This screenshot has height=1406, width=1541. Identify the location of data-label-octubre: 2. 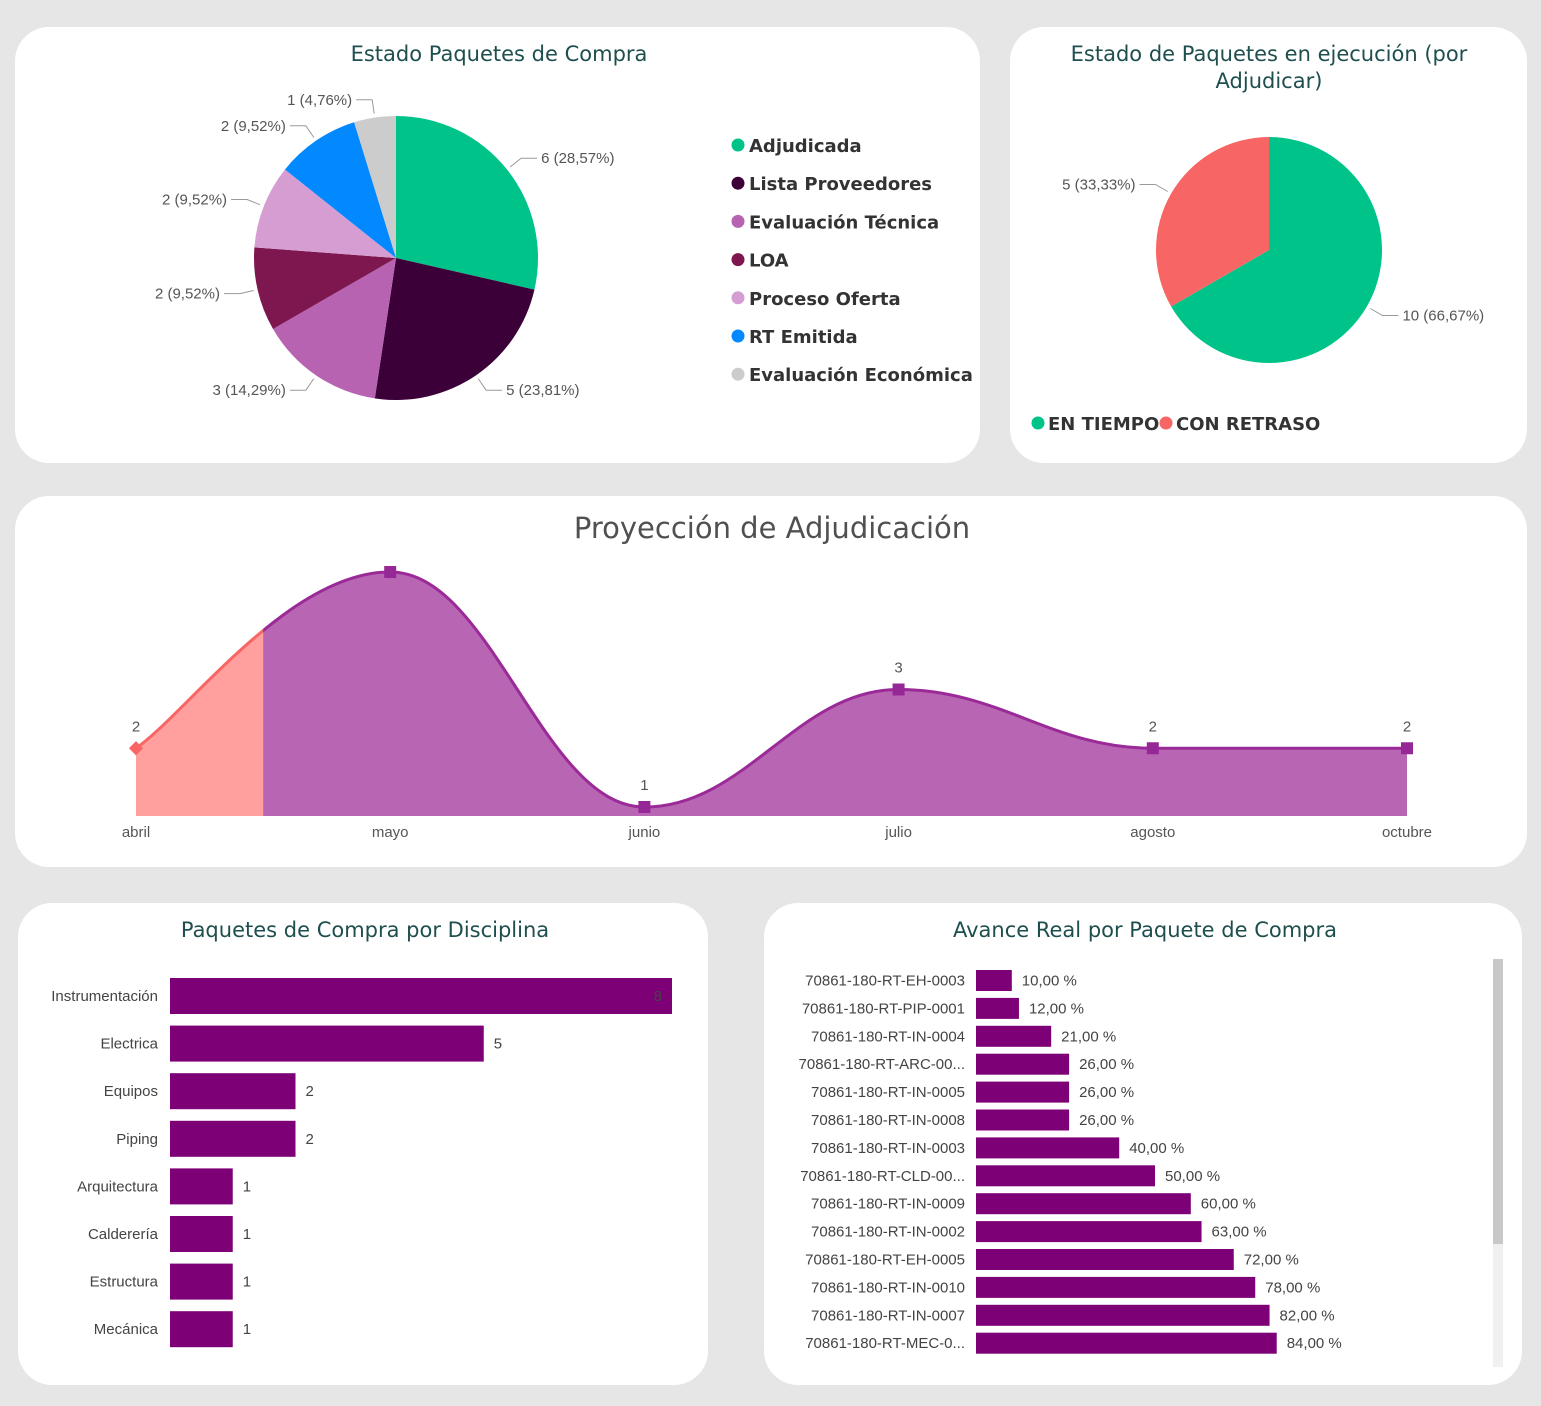
(1407, 726).